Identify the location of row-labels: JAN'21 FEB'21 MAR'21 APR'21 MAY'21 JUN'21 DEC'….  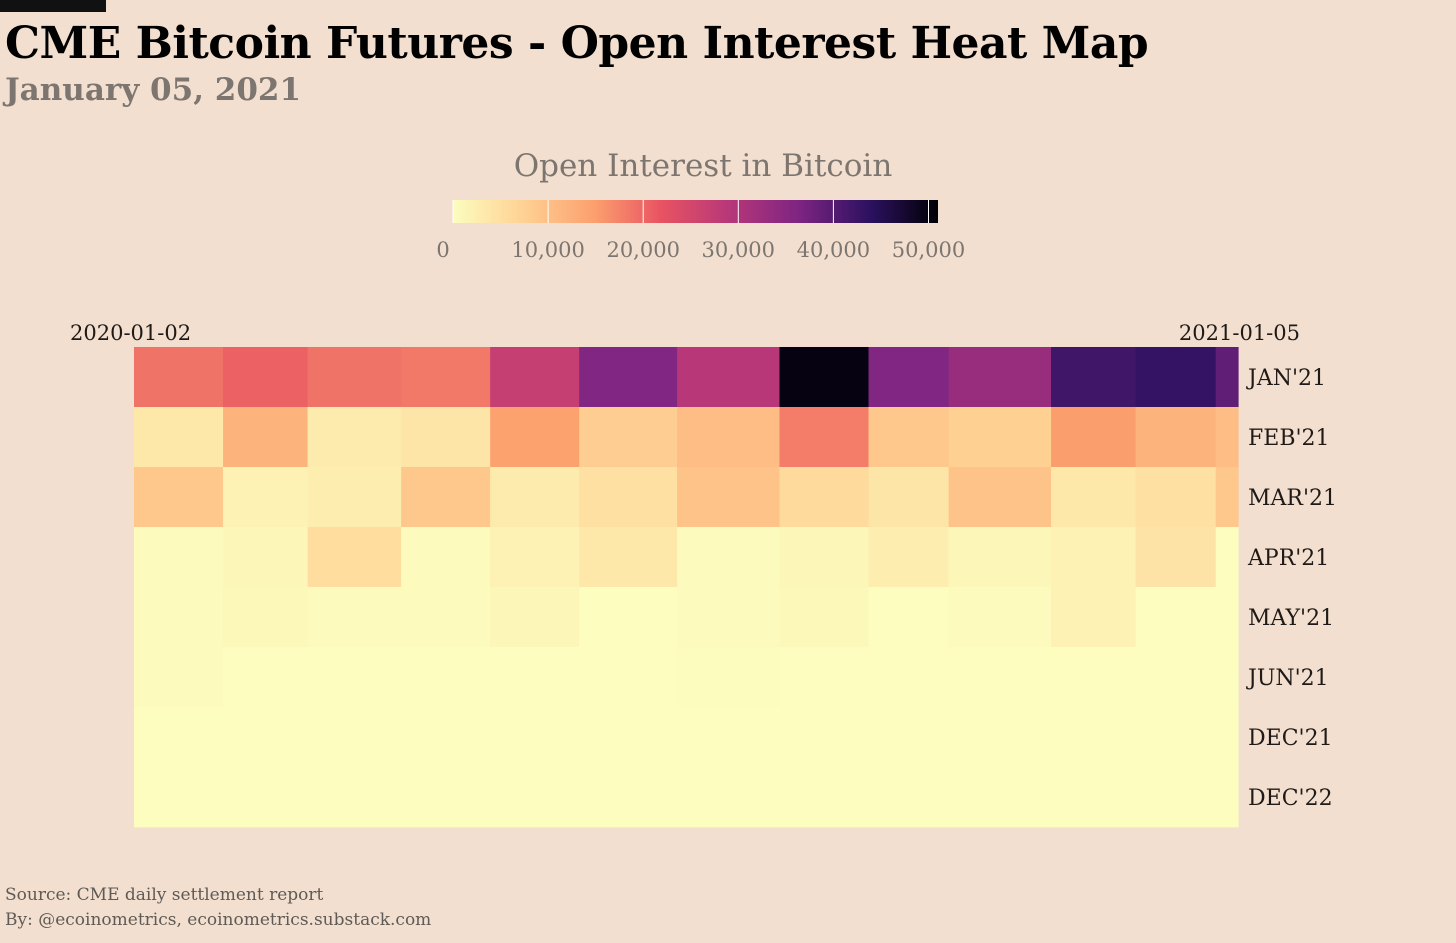
(1291, 588).